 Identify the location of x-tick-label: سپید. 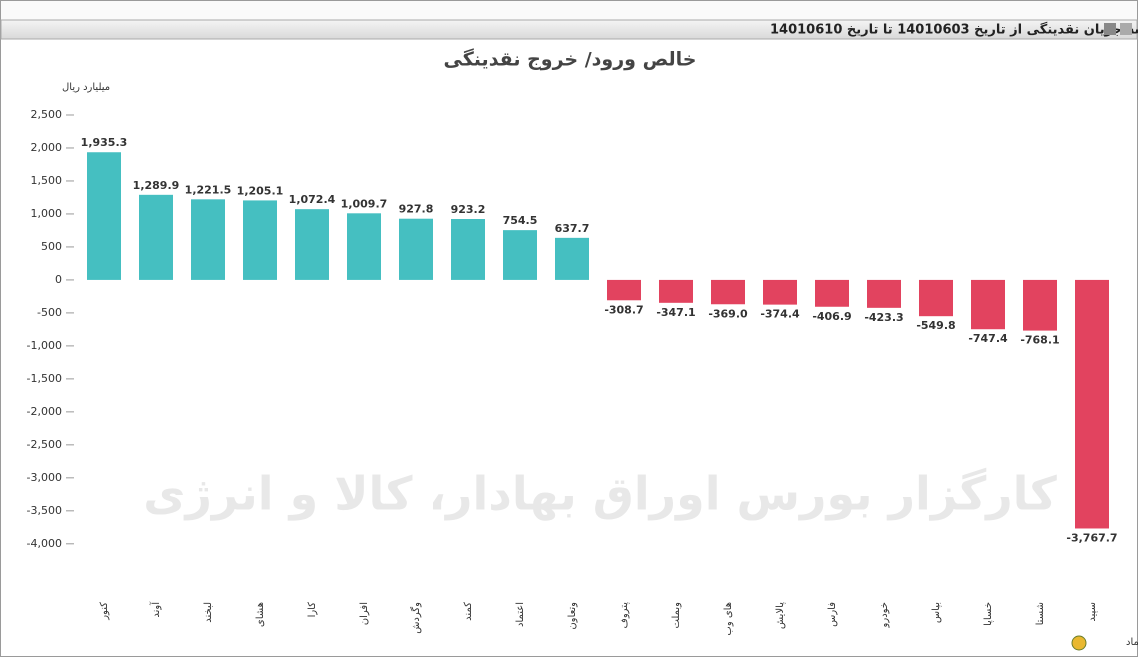
(1092, 612).